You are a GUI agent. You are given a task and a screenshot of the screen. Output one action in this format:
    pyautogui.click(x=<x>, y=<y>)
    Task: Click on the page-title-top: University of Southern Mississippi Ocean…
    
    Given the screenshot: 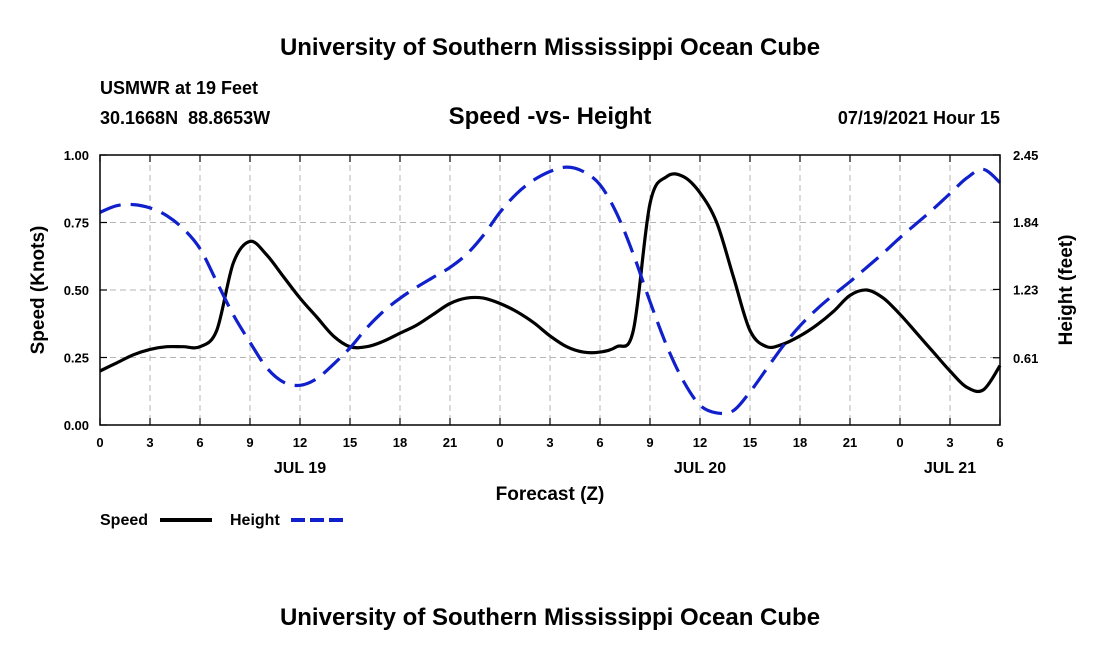 What is the action you would take?
    pyautogui.click(x=550, y=47)
    